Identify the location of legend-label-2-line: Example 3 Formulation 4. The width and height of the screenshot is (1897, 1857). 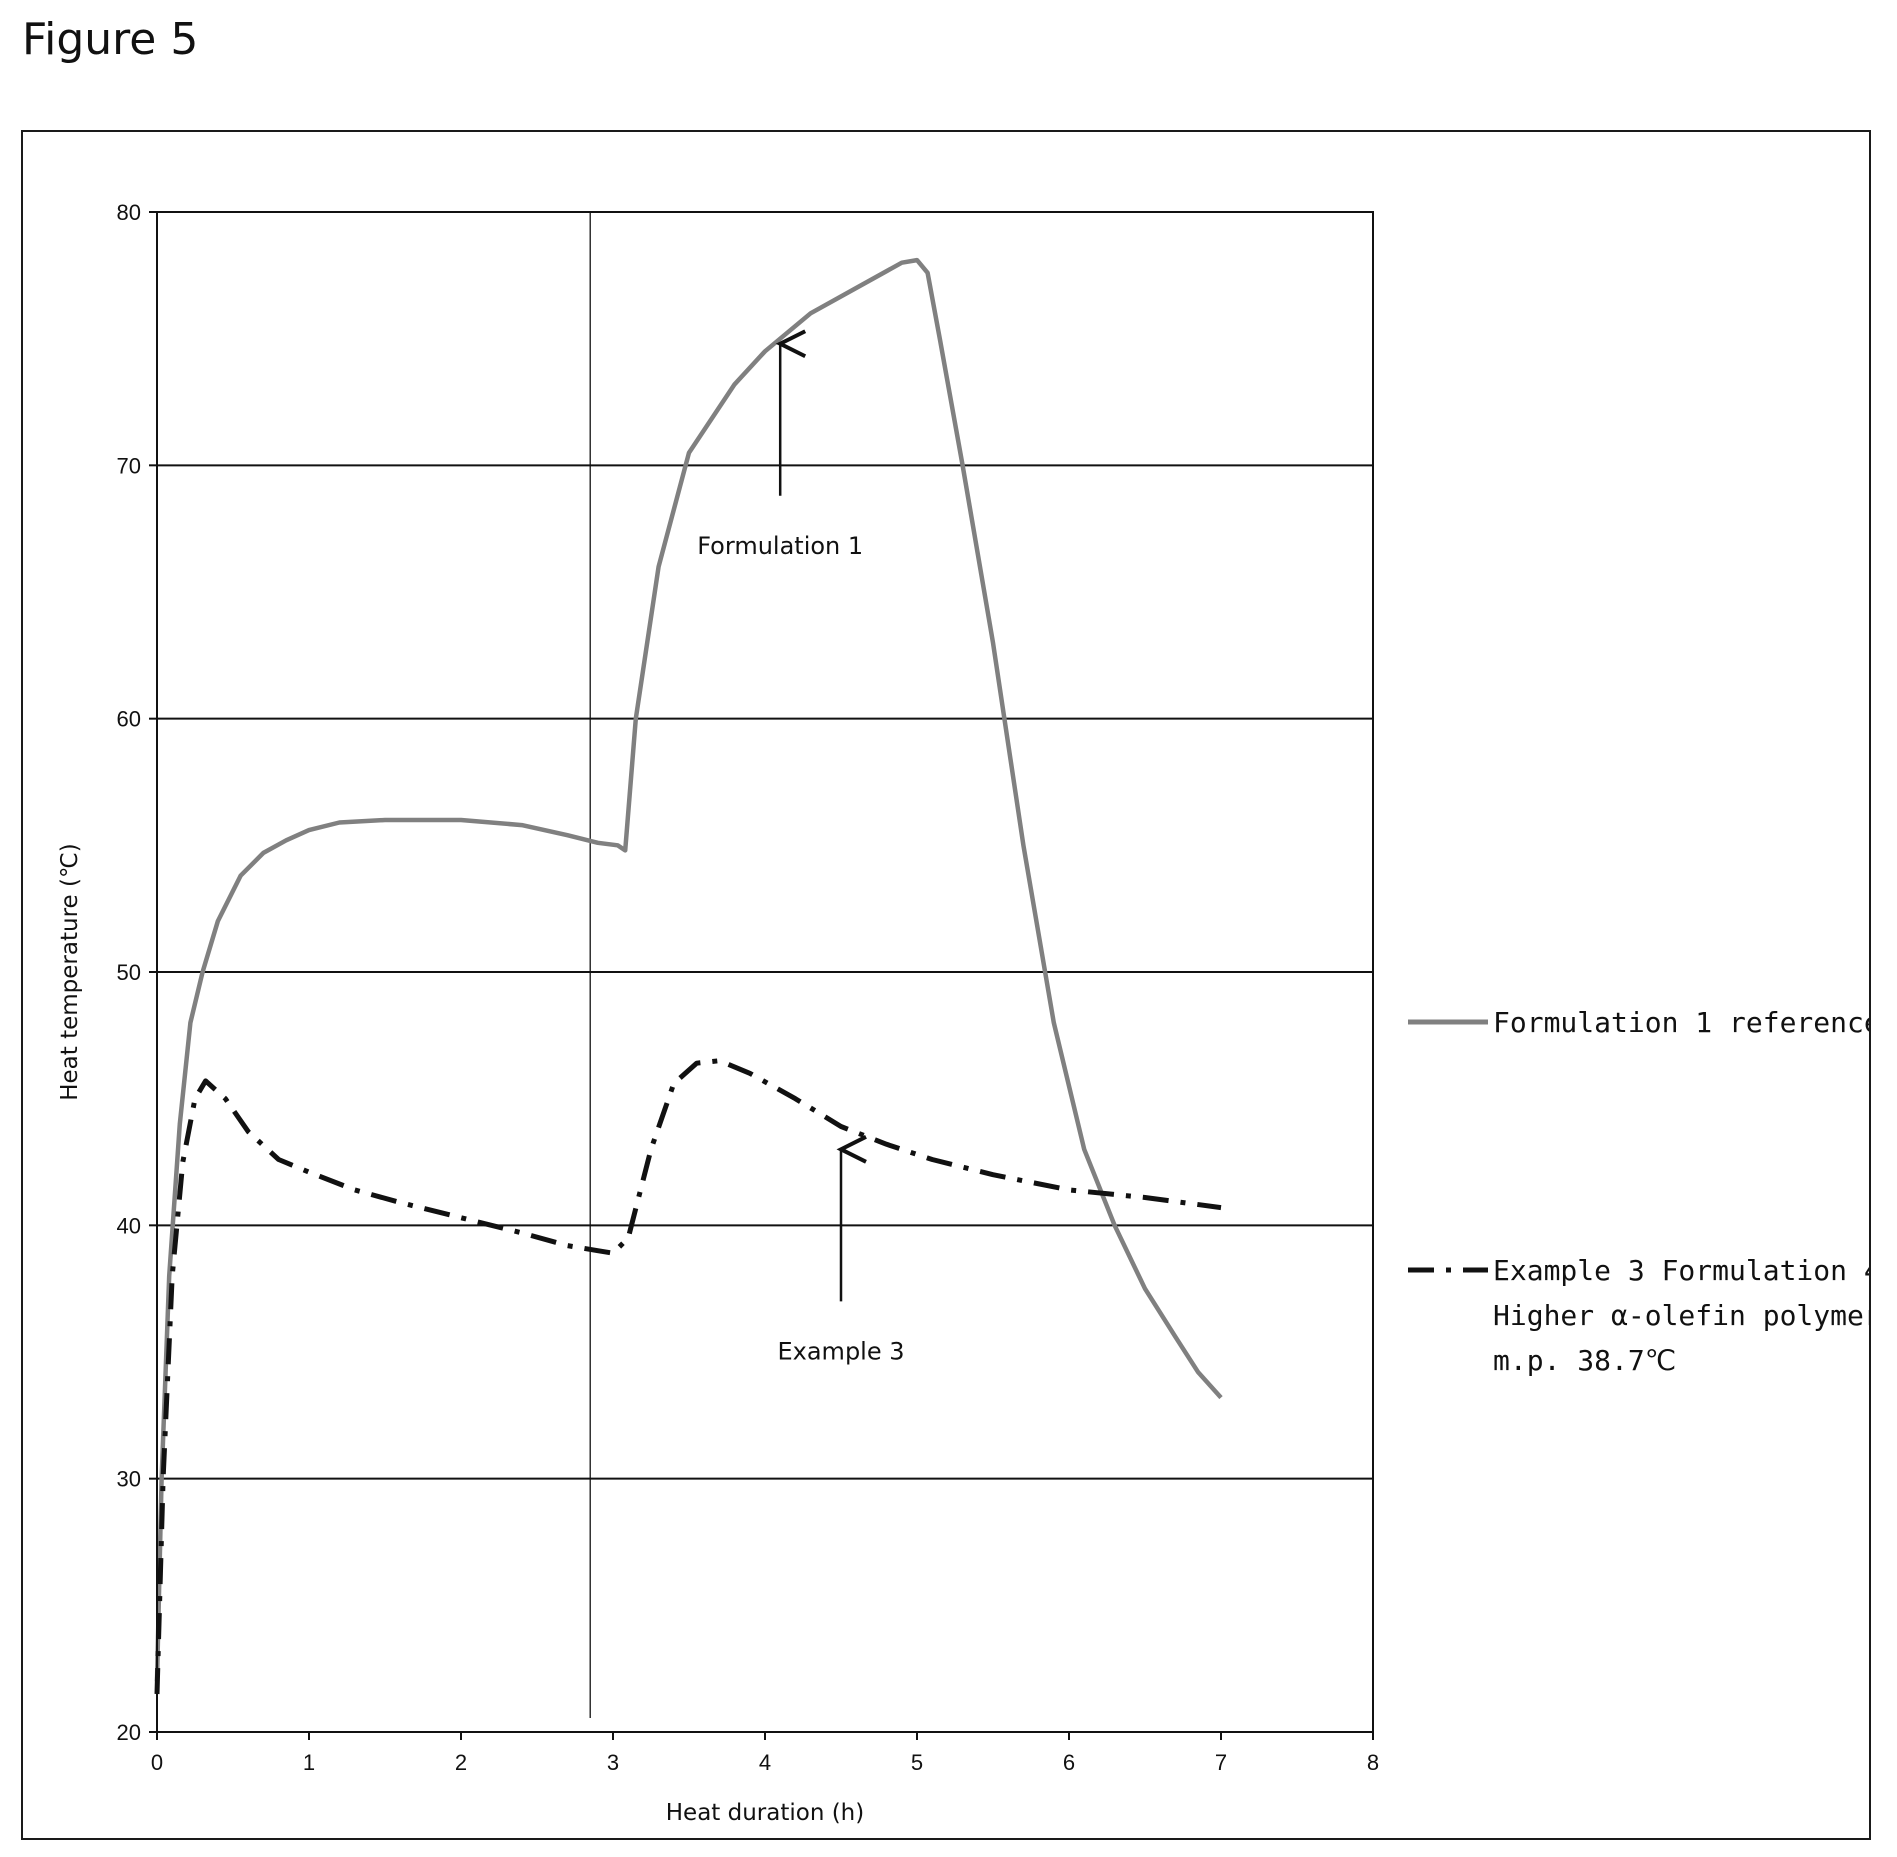
(1681, 1270).